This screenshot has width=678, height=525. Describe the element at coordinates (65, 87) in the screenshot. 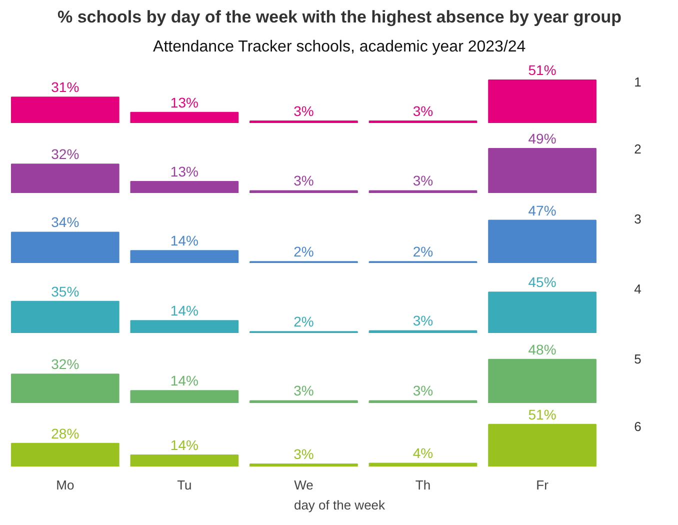

I see `data-label: 31%` at that location.